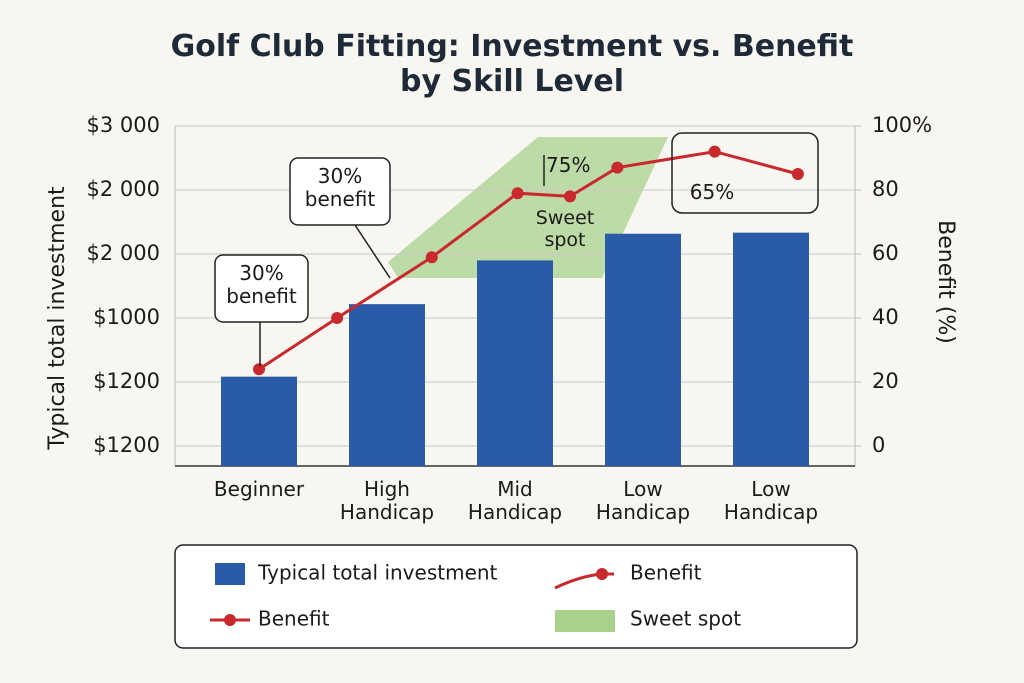  I want to click on y2-tick-label: 40, so click(885, 317).